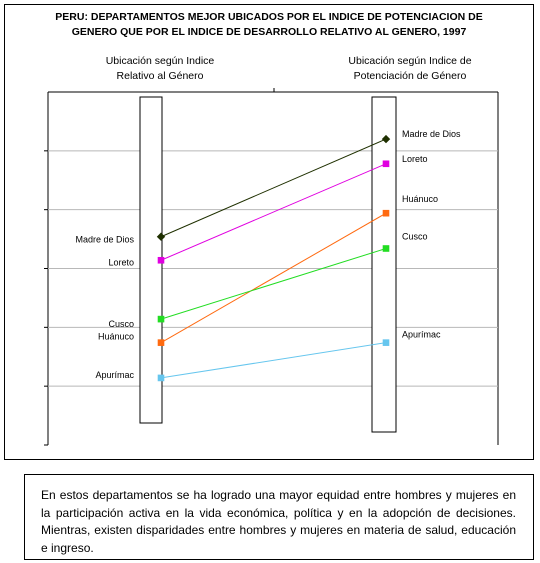 The height and width of the screenshot is (563, 540). What do you see at coordinates (160, 61) in the screenshot?
I see `left-axis-heading-line-1: Ubicación según Indice` at bounding box center [160, 61].